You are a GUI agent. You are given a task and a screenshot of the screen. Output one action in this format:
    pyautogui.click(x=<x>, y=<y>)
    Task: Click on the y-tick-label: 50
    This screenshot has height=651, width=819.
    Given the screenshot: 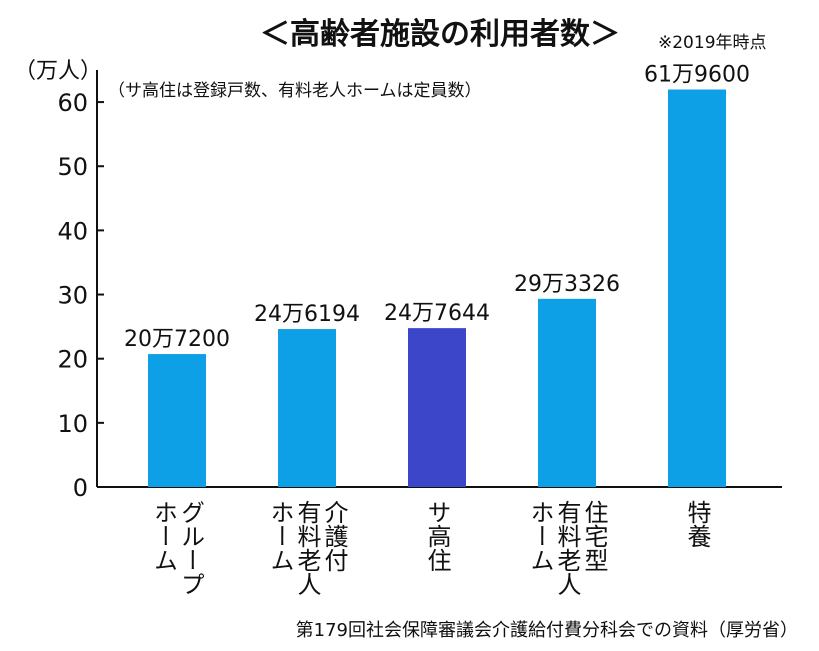 What is the action you would take?
    pyautogui.click(x=72, y=167)
    